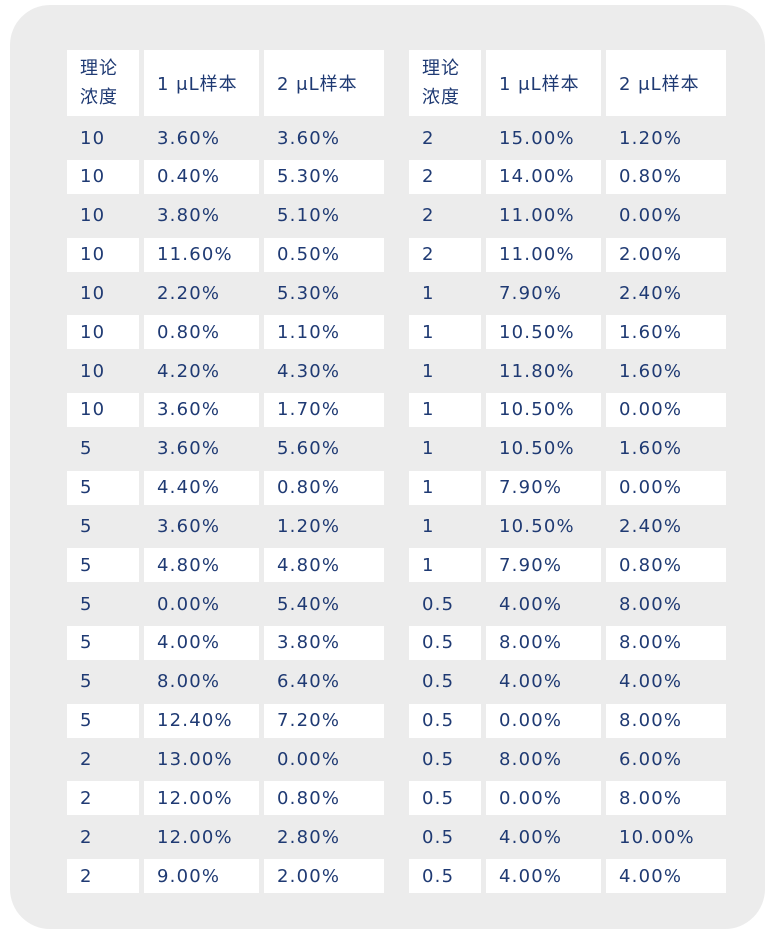 This screenshot has height=935, width=777. Describe the element at coordinates (309, 371) in the screenshot. I see `cell-2ul-sample: 4.30%` at that location.